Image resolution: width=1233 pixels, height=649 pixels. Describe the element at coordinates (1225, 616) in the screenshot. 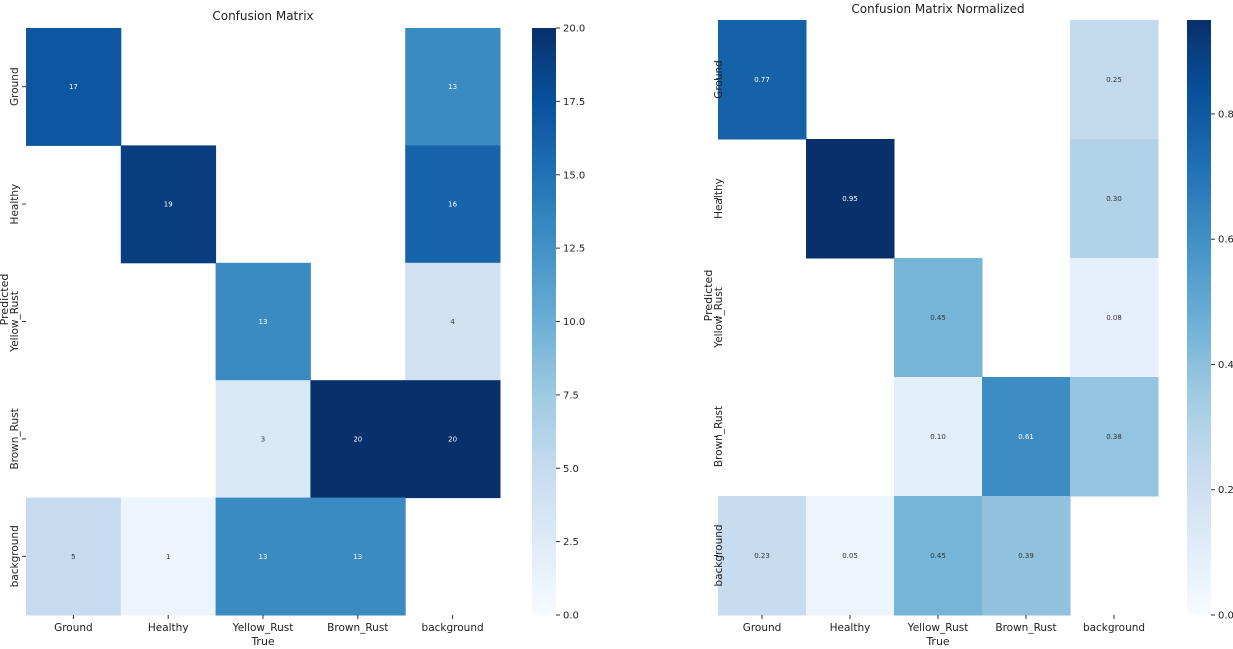

I see `heatmap-2-colorbar-tick-label: 0.0` at that location.